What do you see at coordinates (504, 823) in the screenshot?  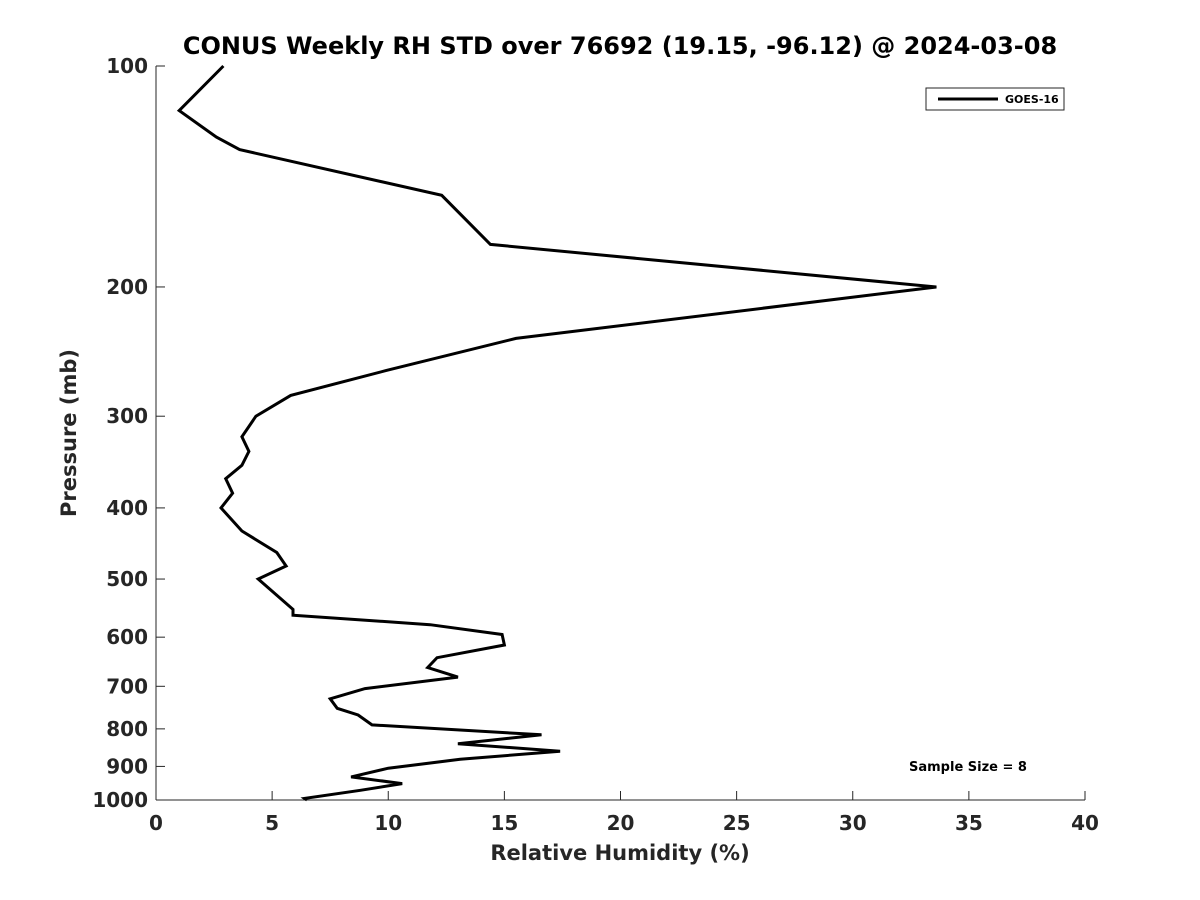 I see `x-tick-label: 15` at bounding box center [504, 823].